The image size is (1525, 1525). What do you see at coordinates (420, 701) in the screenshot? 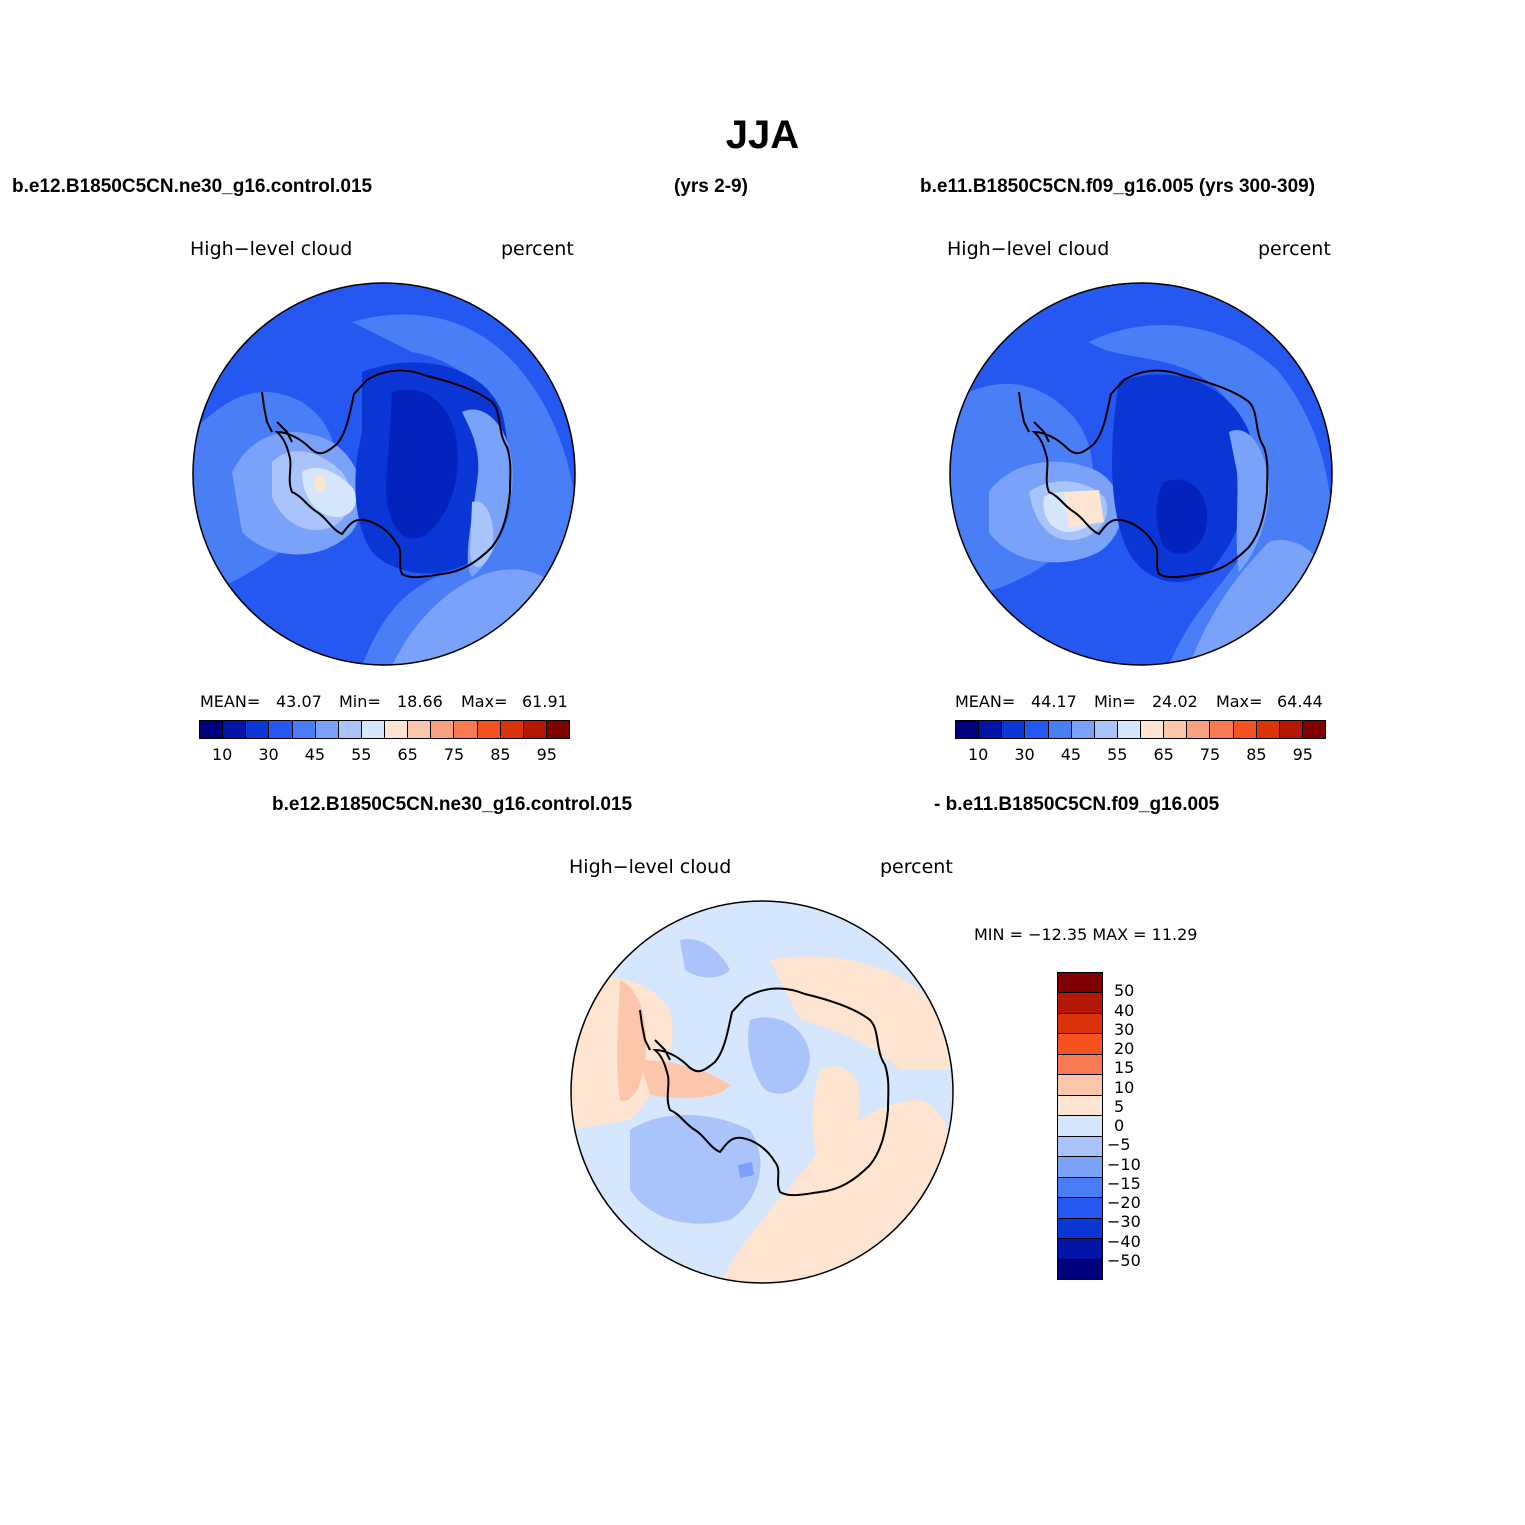
I see `left-min-value: 18.66` at bounding box center [420, 701].